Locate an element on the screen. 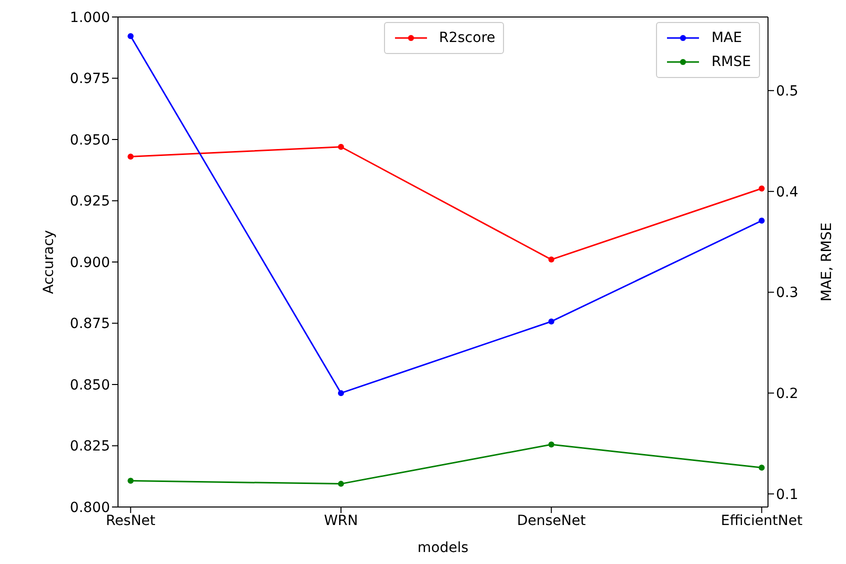 The width and height of the screenshot is (846, 564). y2-tick-label: 0.3 is located at coordinates (787, 293).